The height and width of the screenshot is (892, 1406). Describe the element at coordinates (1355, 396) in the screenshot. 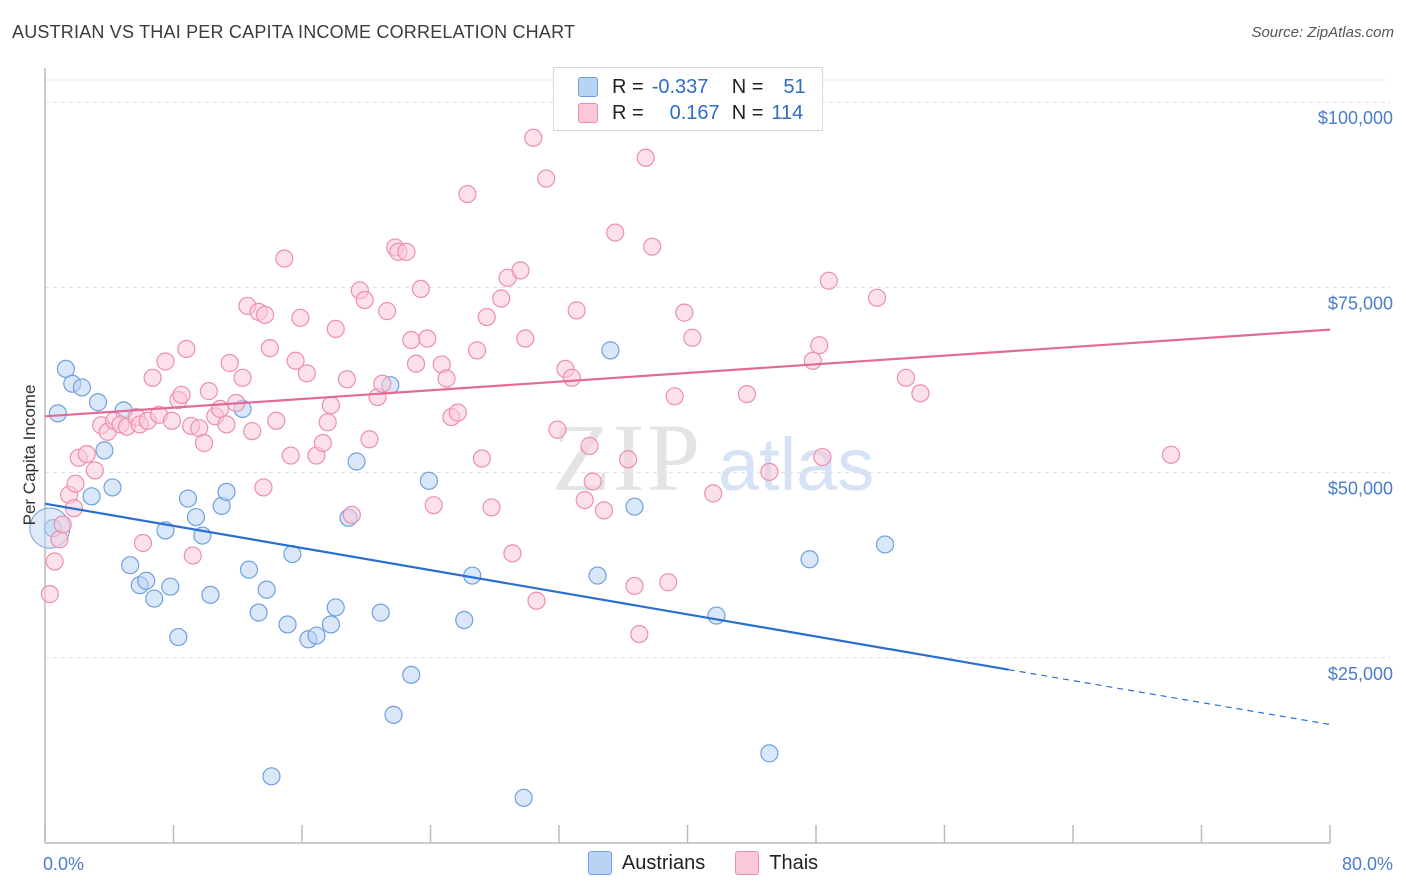

I see `y-tick-labels: $25,000 $50,000 $75,000 $100,000` at that location.